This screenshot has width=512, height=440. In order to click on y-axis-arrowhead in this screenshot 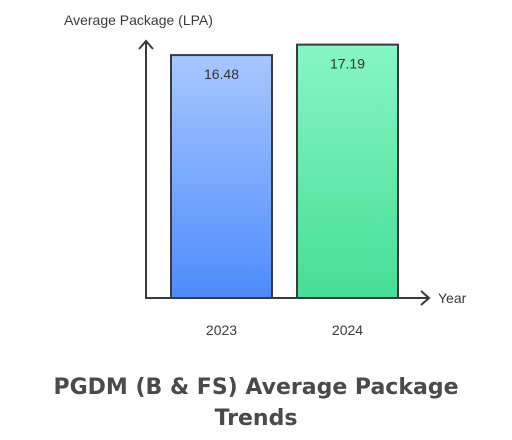, I will do `click(146, 44)`.